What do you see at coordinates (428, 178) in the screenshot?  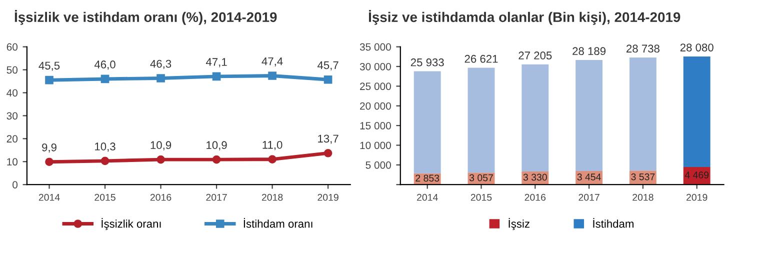 I see `data-label: 2 853` at bounding box center [428, 178].